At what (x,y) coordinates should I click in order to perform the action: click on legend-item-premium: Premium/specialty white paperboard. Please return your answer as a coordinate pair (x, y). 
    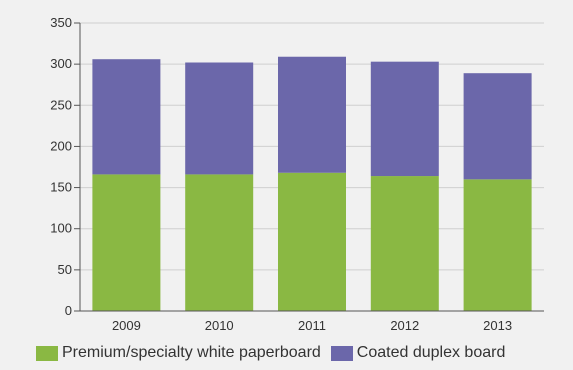
    Looking at the image, I should click on (178, 353).